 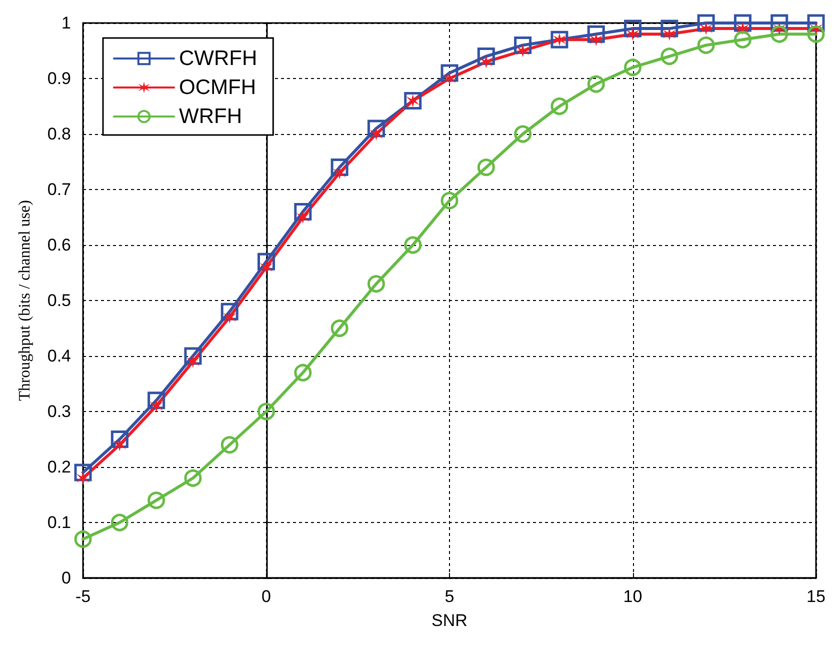 What do you see at coordinates (59, 467) in the screenshot?
I see `y-tick-label: 0.2` at bounding box center [59, 467].